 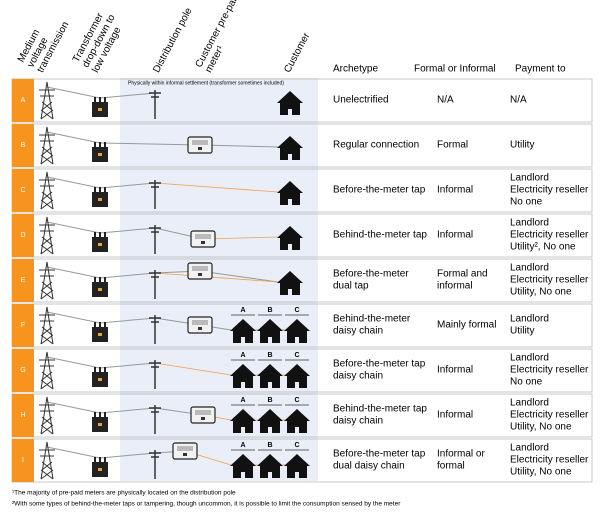 I want to click on row-label: C, so click(x=22, y=190).